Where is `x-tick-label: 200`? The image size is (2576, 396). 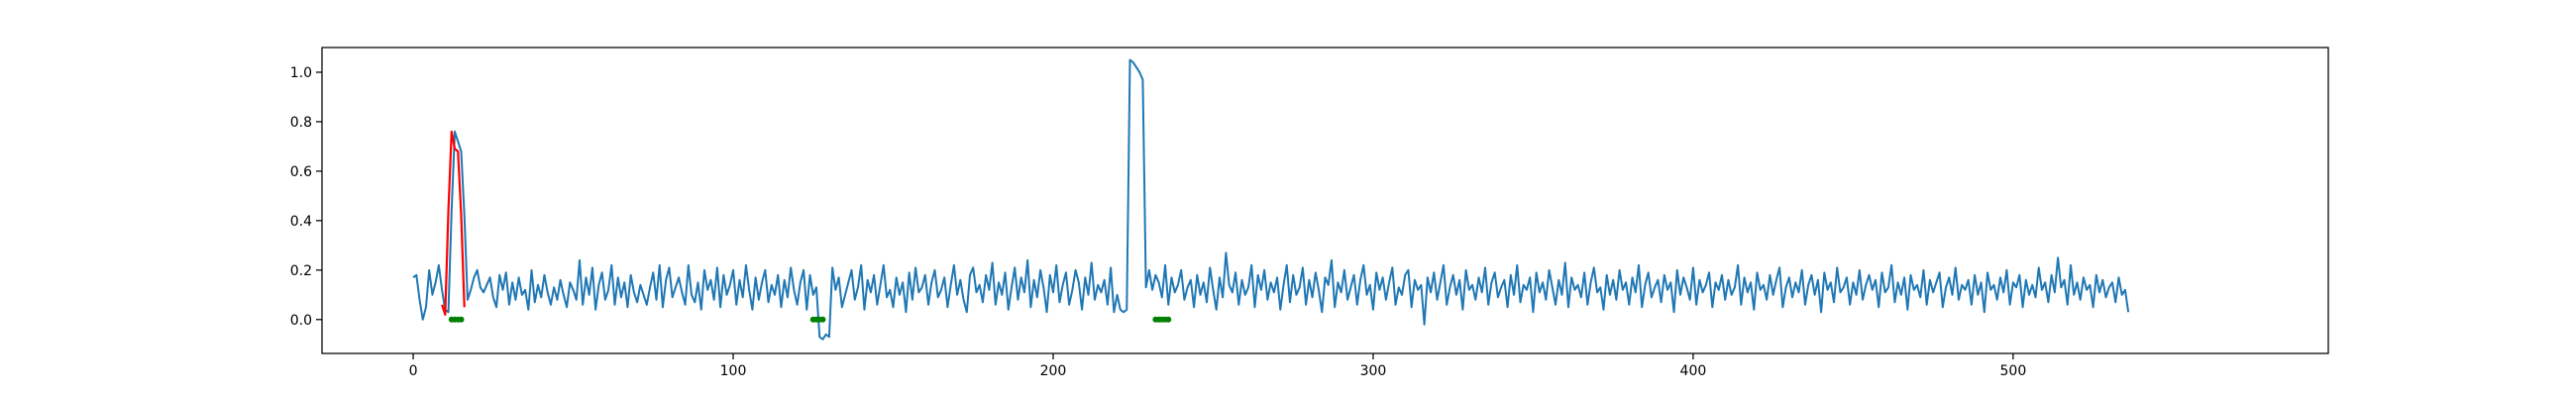 x-tick-label: 200 is located at coordinates (1053, 371).